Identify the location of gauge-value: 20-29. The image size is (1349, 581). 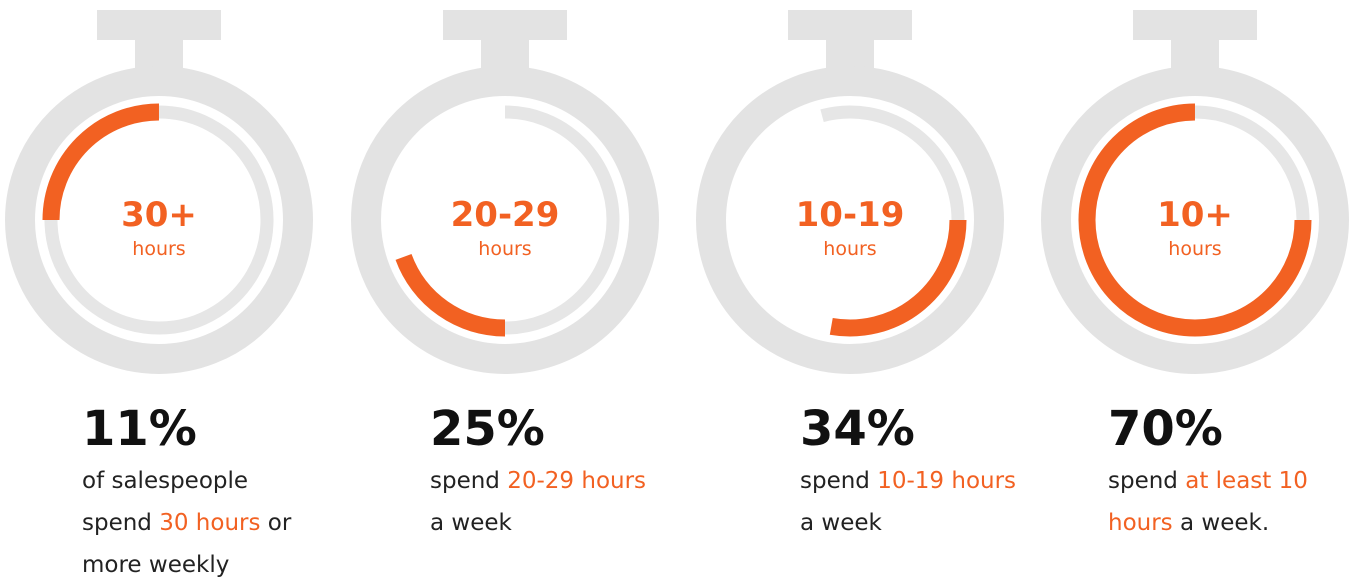
(505, 215).